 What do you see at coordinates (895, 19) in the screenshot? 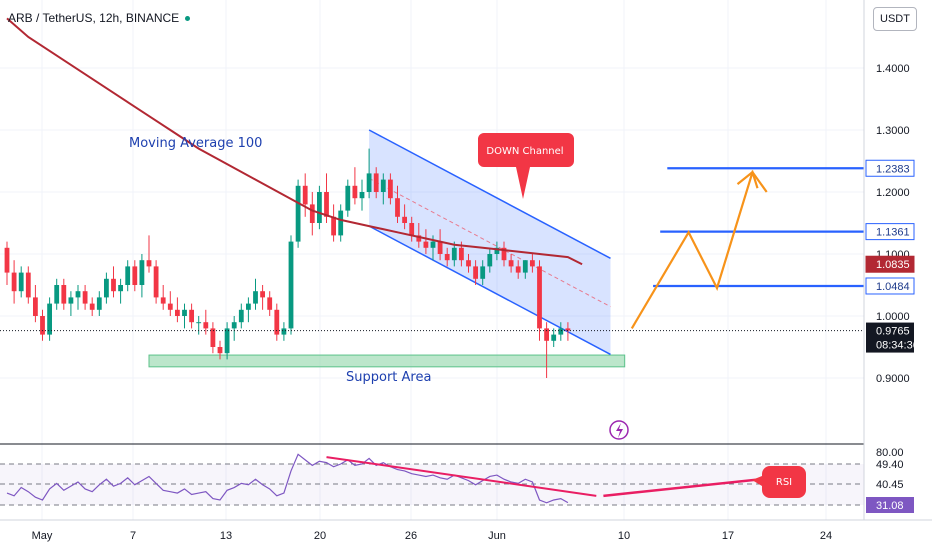
I see `currency-button: USDT` at bounding box center [895, 19].